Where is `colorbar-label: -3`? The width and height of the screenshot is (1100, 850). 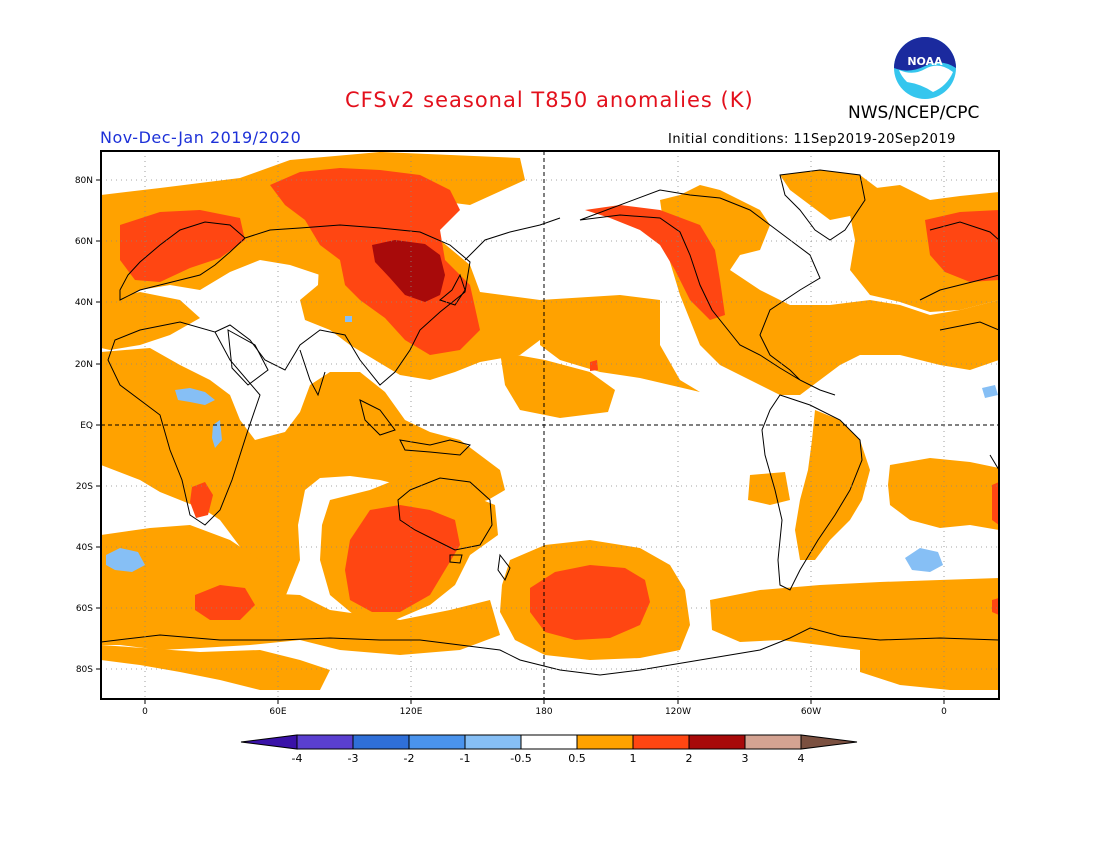
colorbar-label: -3 is located at coordinates (353, 758).